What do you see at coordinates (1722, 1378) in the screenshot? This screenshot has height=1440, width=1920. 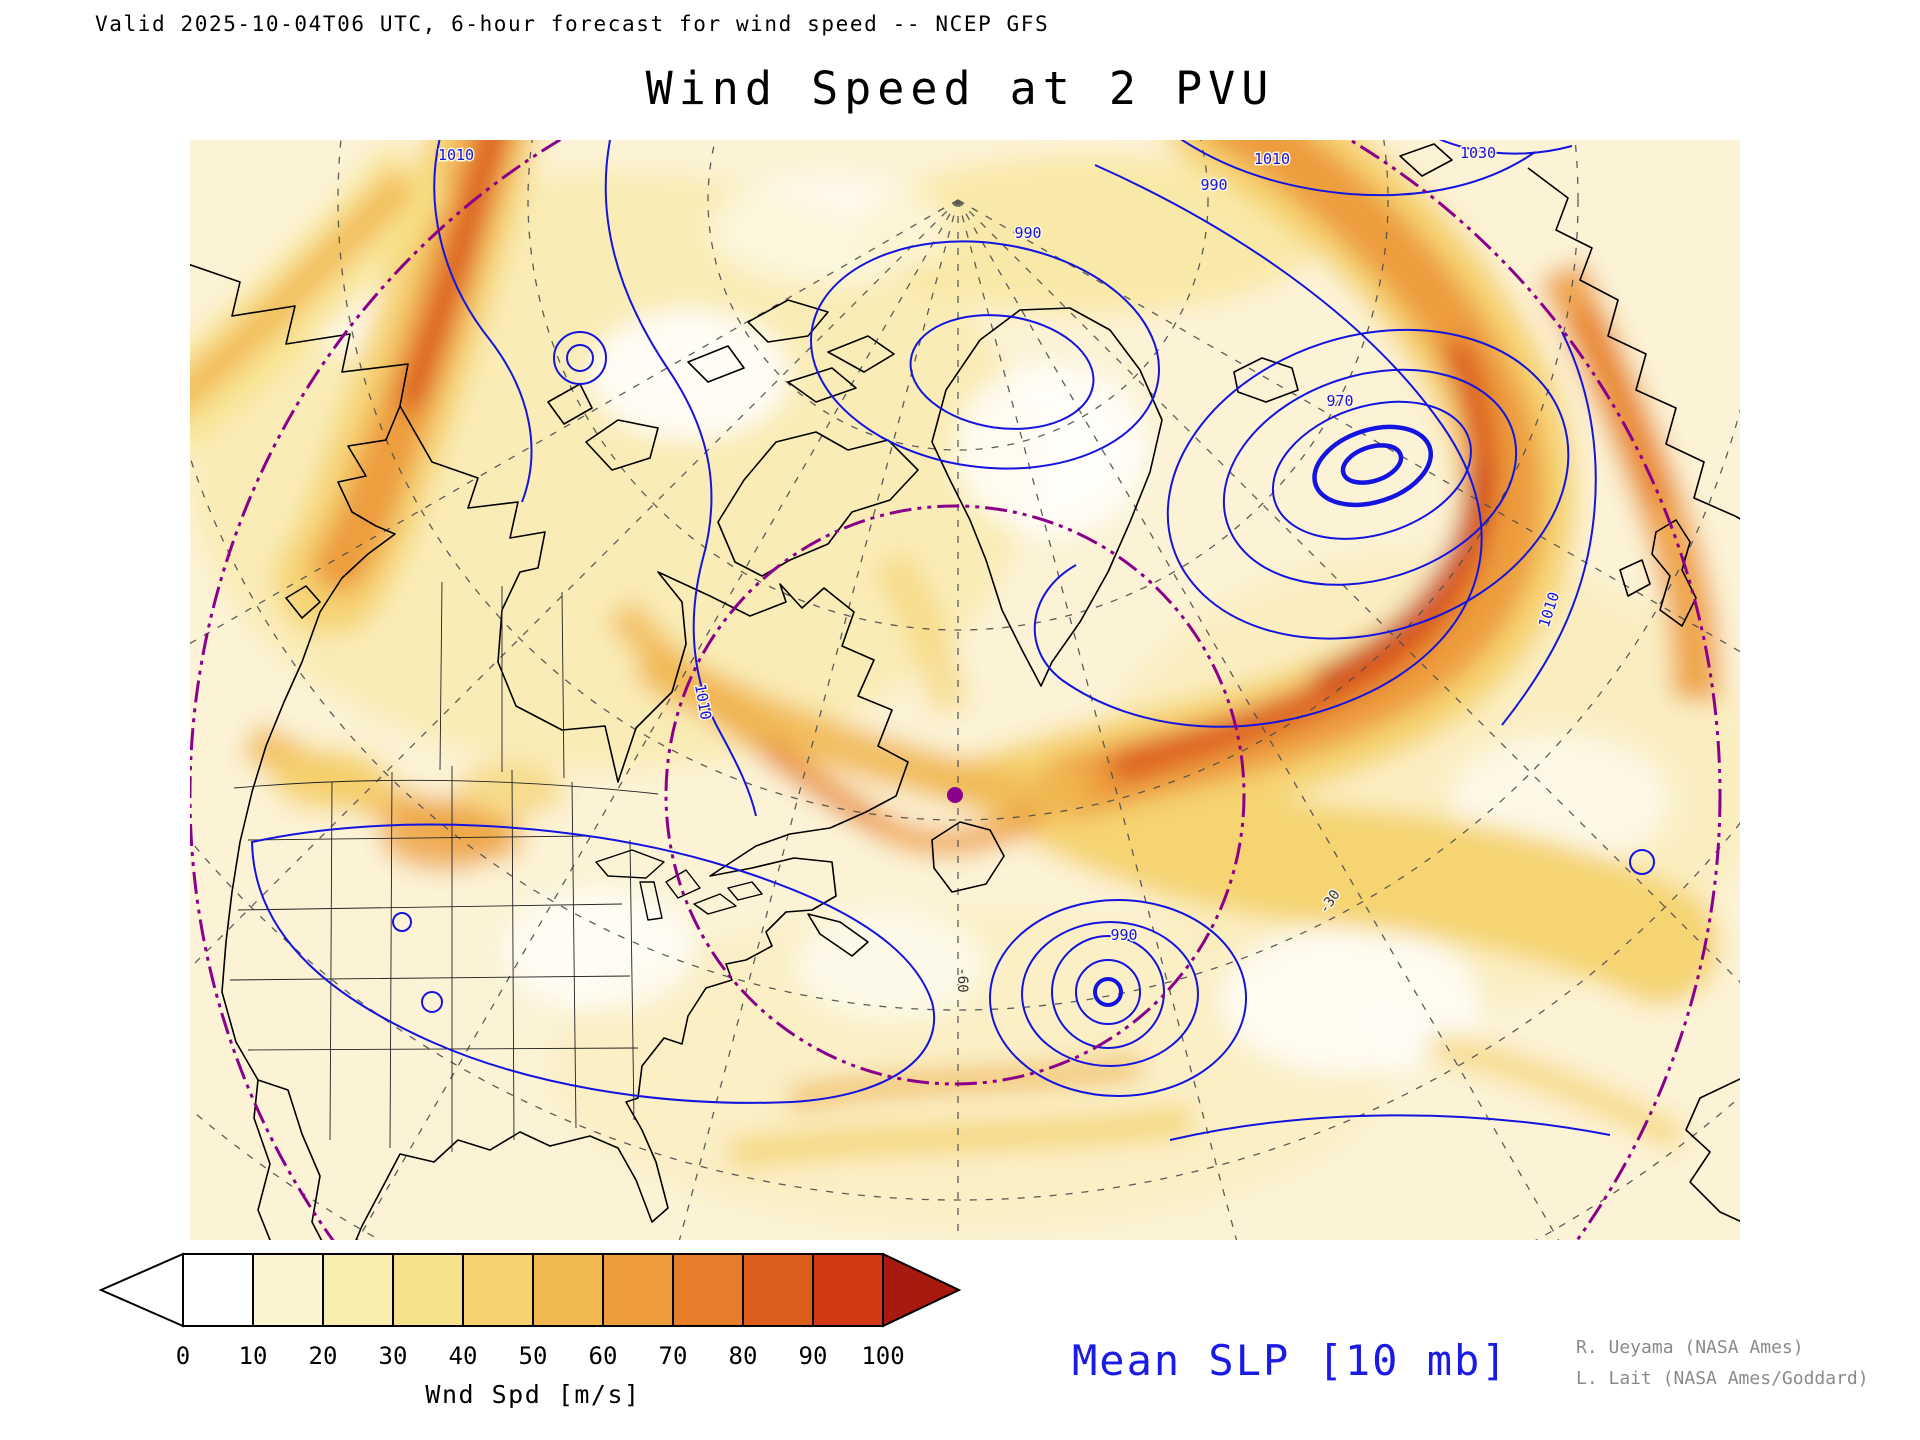 I see `credit-line: L. Lait (NASA Ames/Goddard)` at bounding box center [1722, 1378].